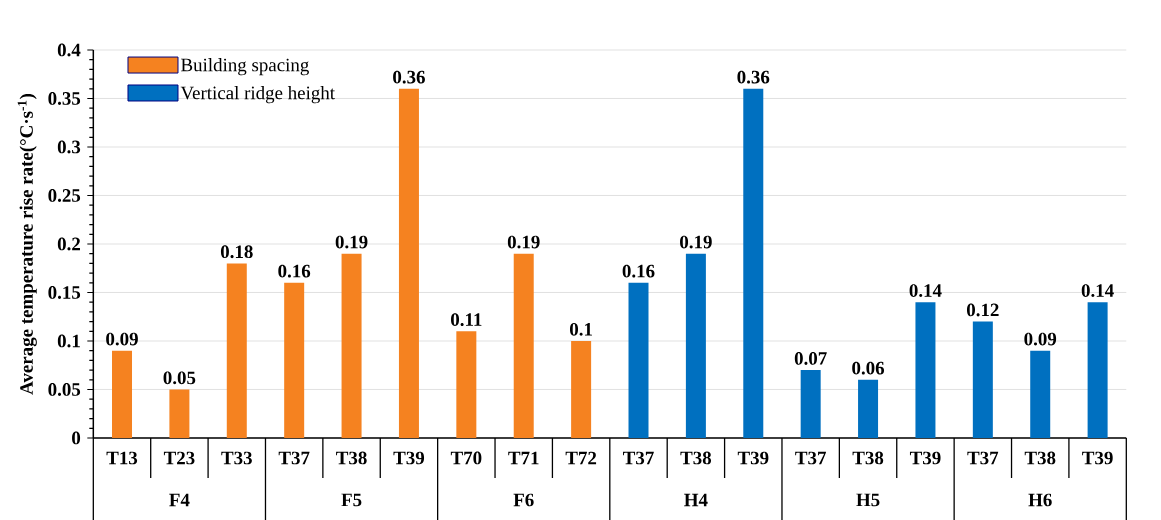  Describe the element at coordinates (64, 292) in the screenshot. I see `y-tick-label: 0.15` at that location.